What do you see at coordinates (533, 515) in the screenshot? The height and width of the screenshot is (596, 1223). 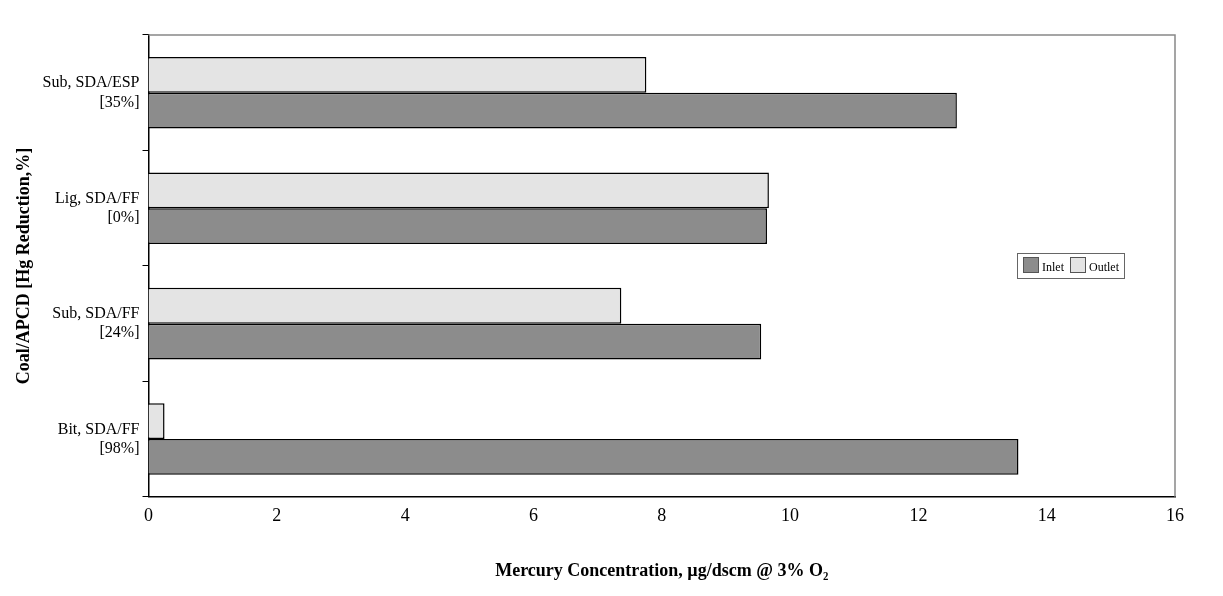 I see `x-tick-label: 6` at bounding box center [533, 515].